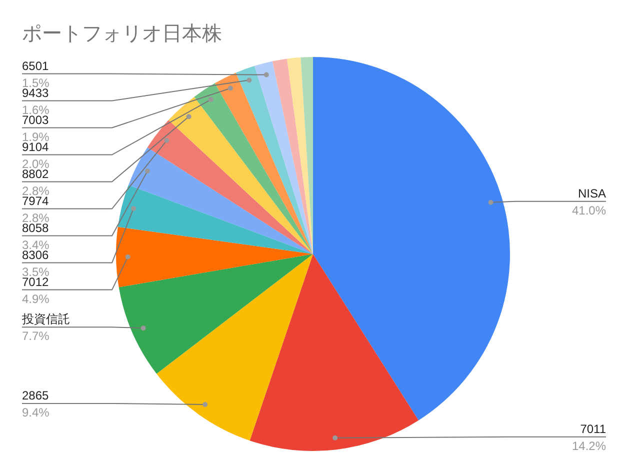  What do you see at coordinates (36, 336) in the screenshot?
I see `data-label: 7.7%` at bounding box center [36, 336].